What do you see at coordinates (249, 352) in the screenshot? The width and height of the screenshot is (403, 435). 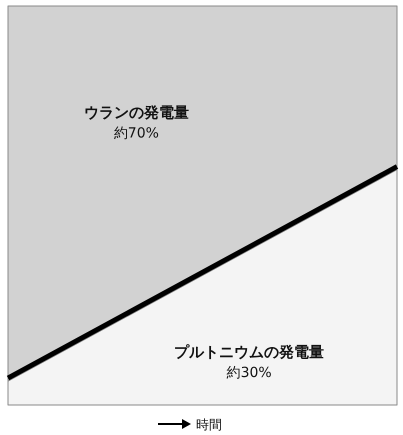 I see `series-label: プルトニウムの発電量` at bounding box center [249, 352].